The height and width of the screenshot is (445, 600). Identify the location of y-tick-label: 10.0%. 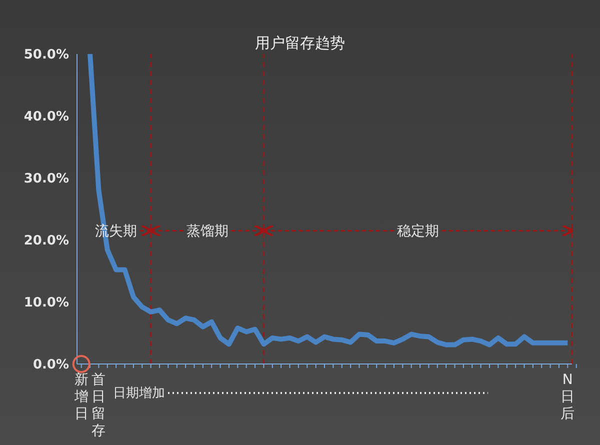
(46, 303).